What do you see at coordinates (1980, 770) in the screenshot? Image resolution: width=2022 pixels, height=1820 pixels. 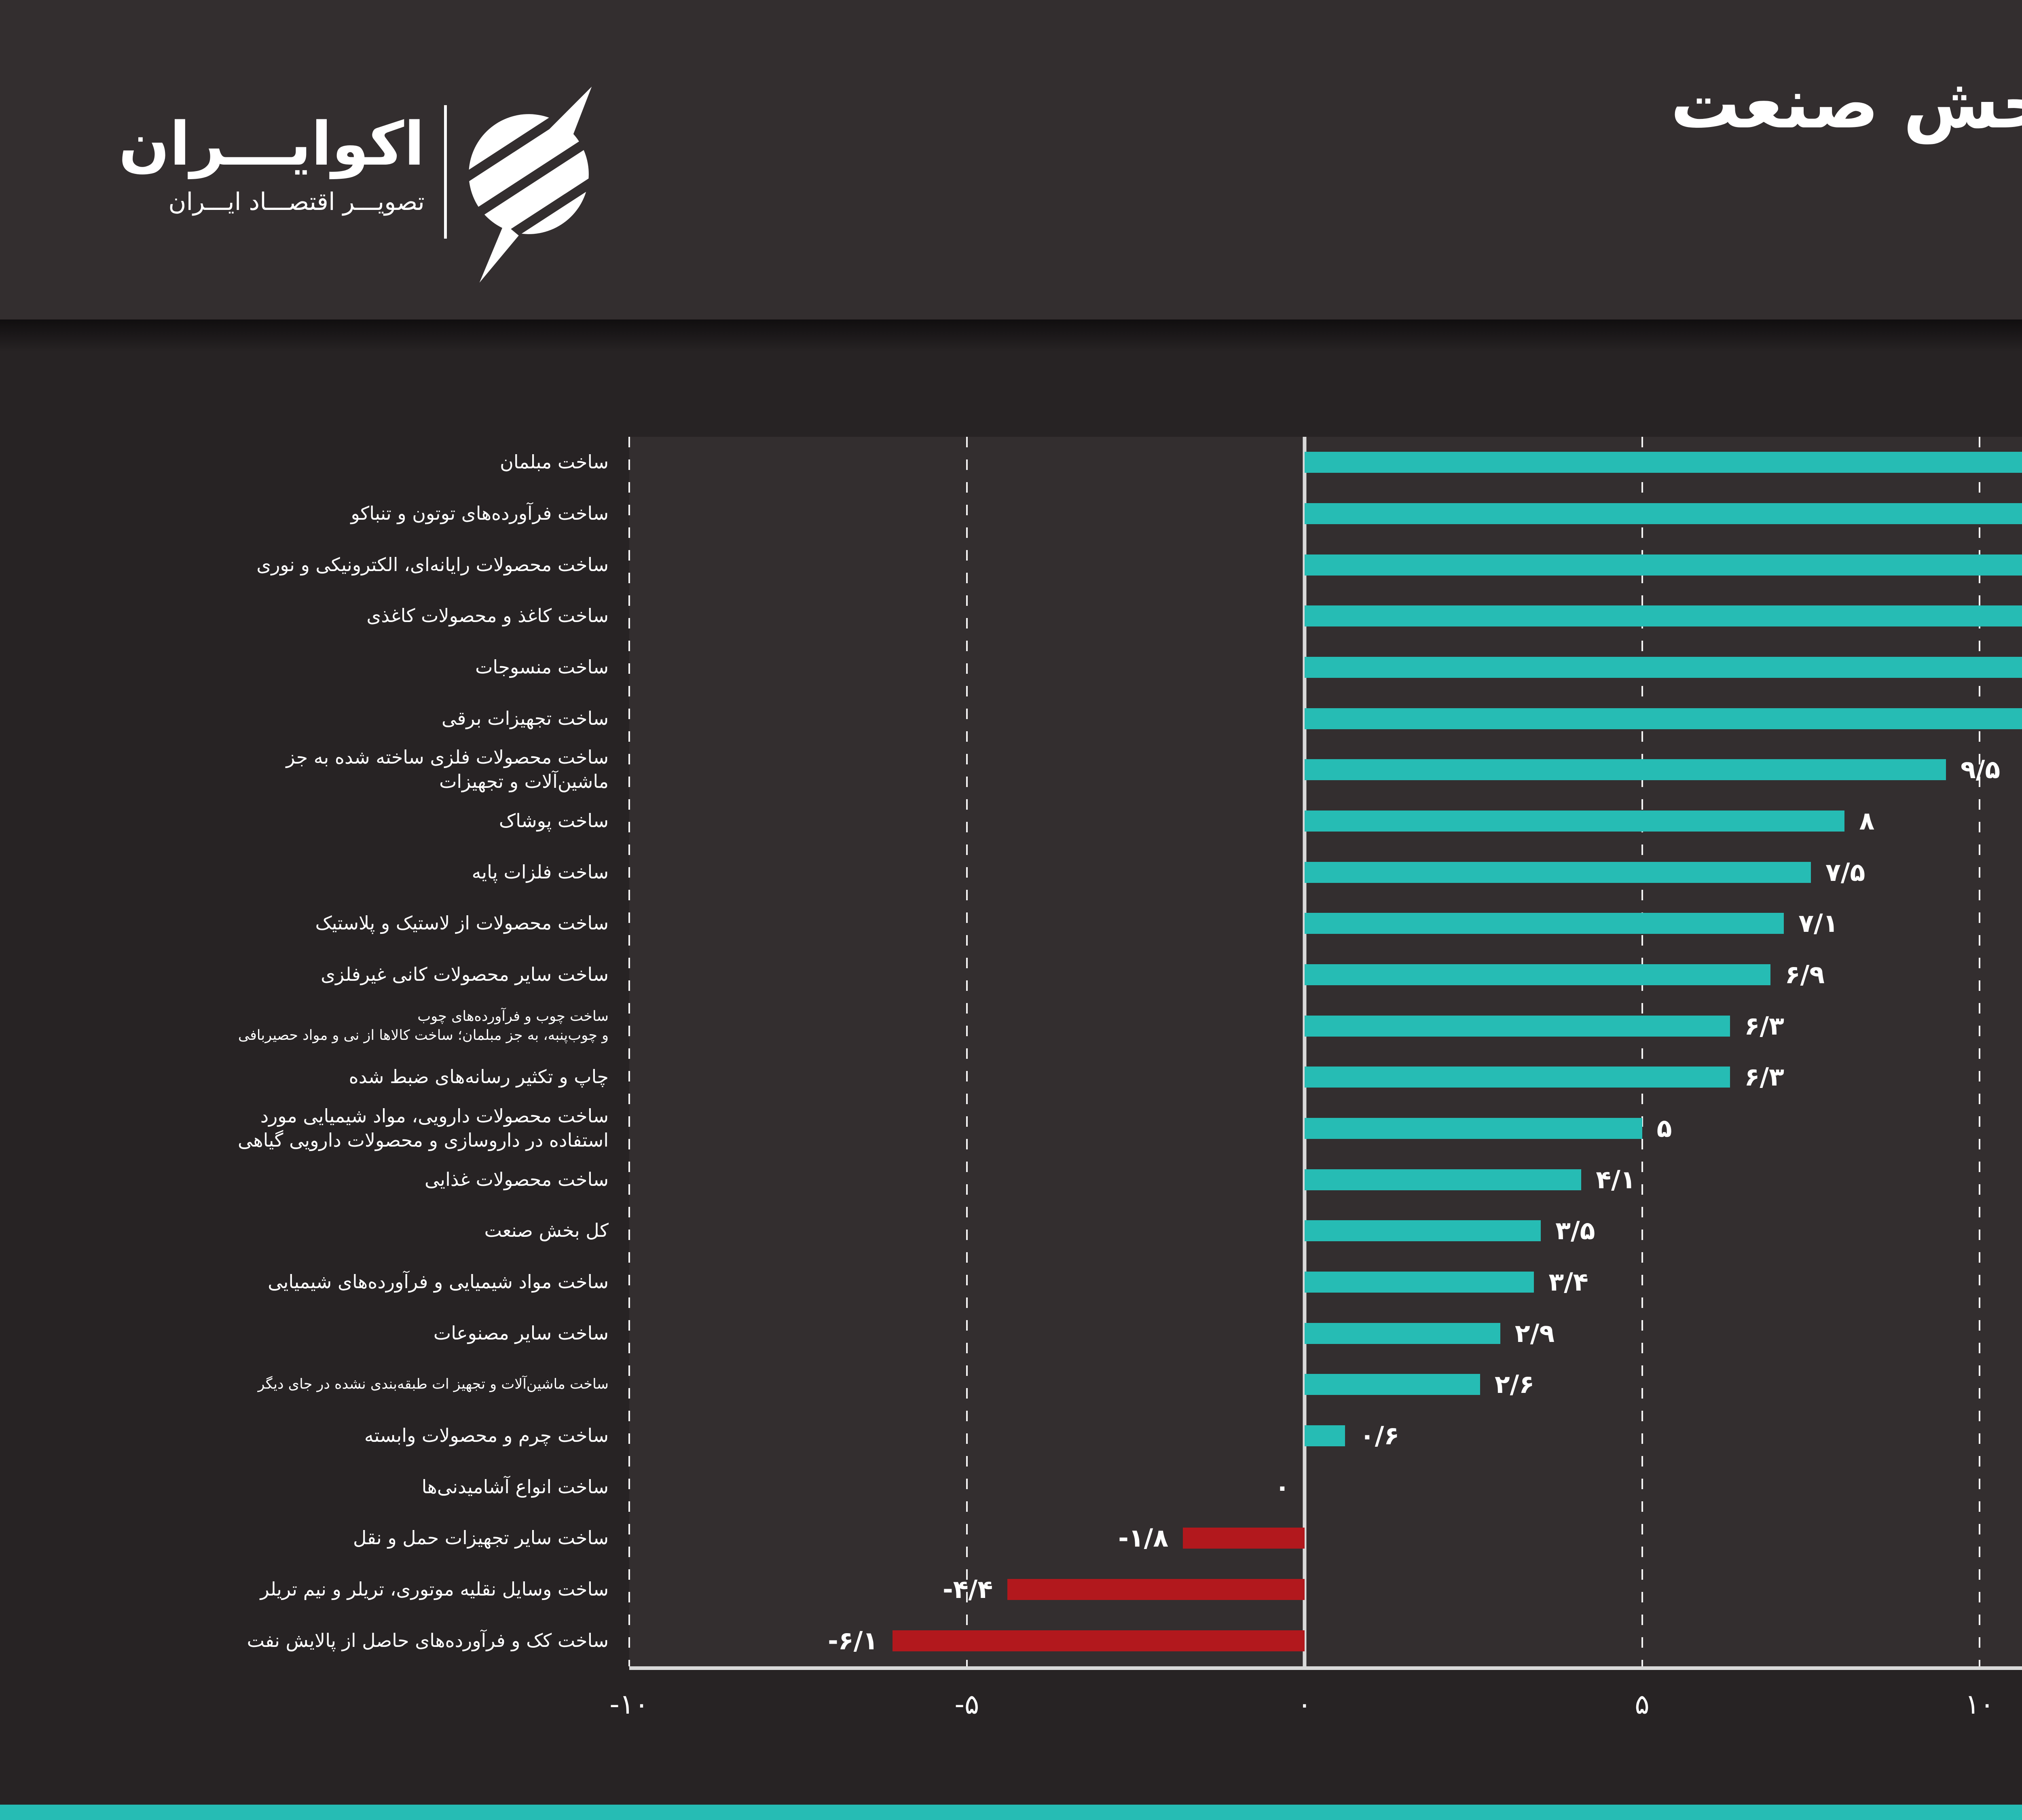 I see `bar-value-label: ۹/۵` at bounding box center [1980, 770].